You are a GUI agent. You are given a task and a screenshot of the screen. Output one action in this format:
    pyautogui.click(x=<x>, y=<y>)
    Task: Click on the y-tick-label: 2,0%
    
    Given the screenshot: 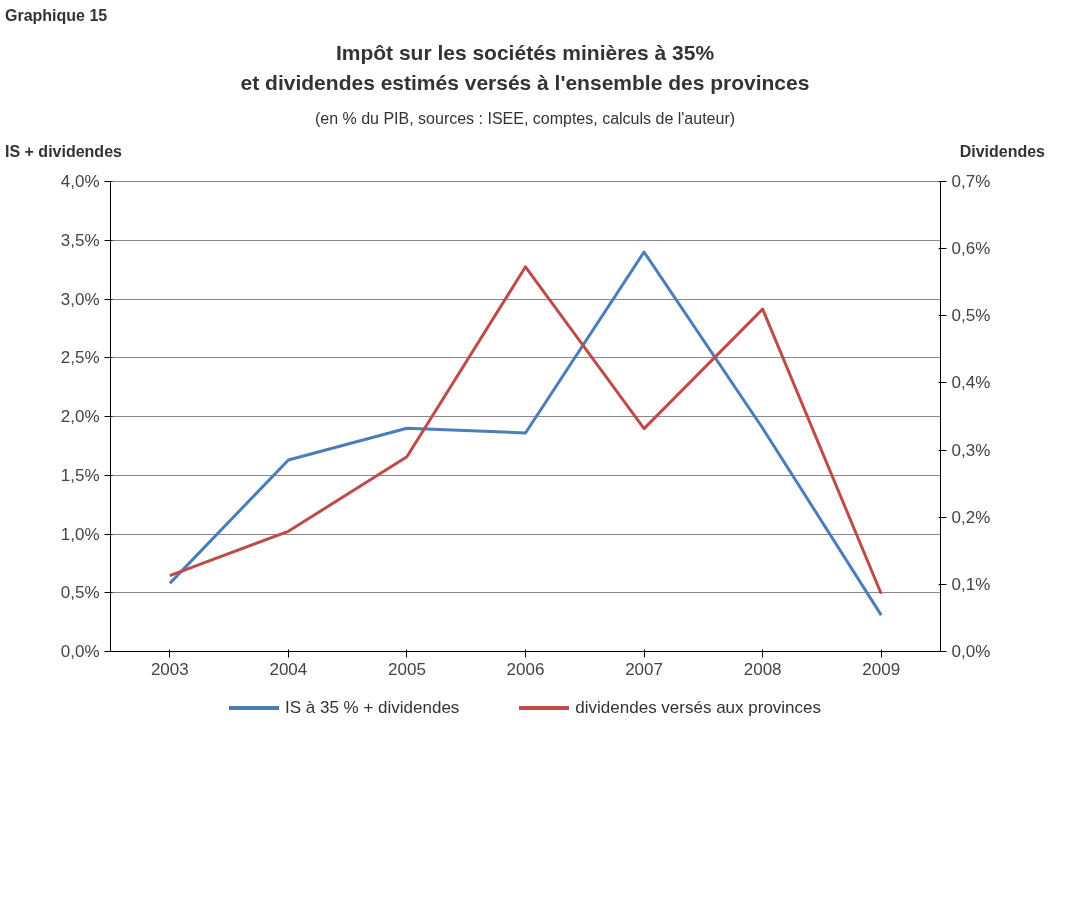 What is the action you would take?
    pyautogui.click(x=80, y=416)
    